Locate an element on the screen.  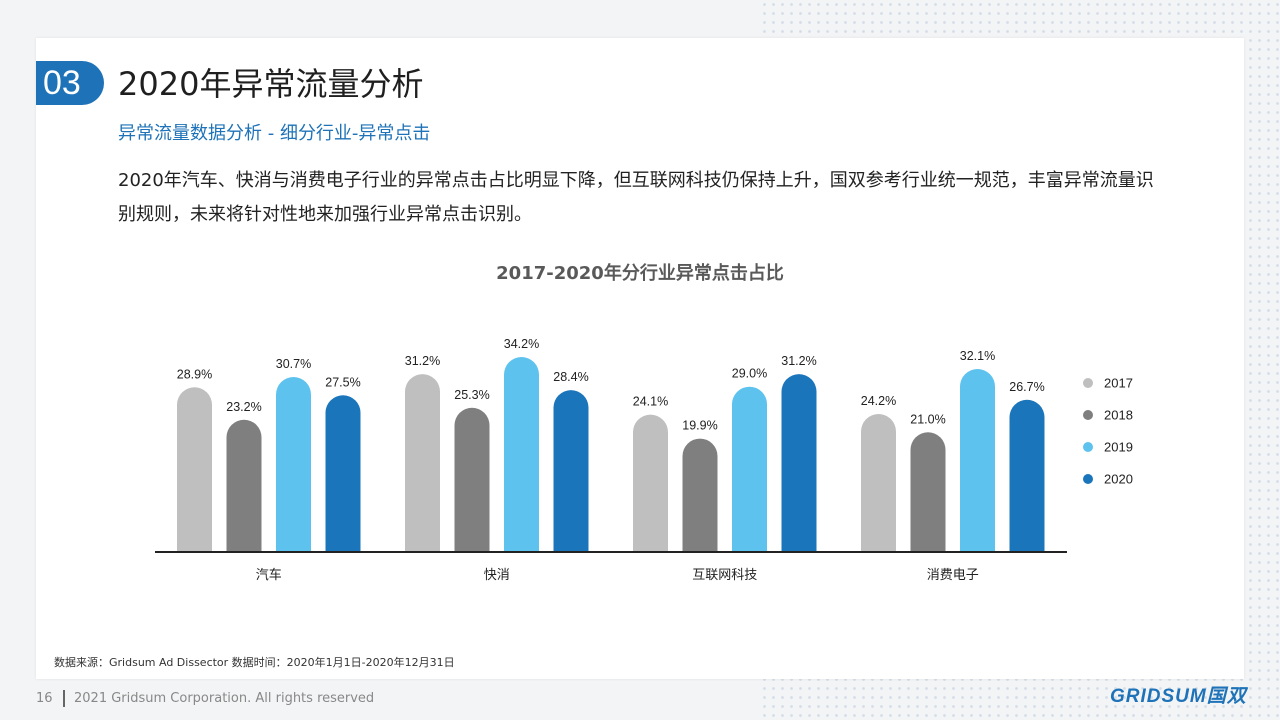
data-label: 32.1% is located at coordinates (977, 356).